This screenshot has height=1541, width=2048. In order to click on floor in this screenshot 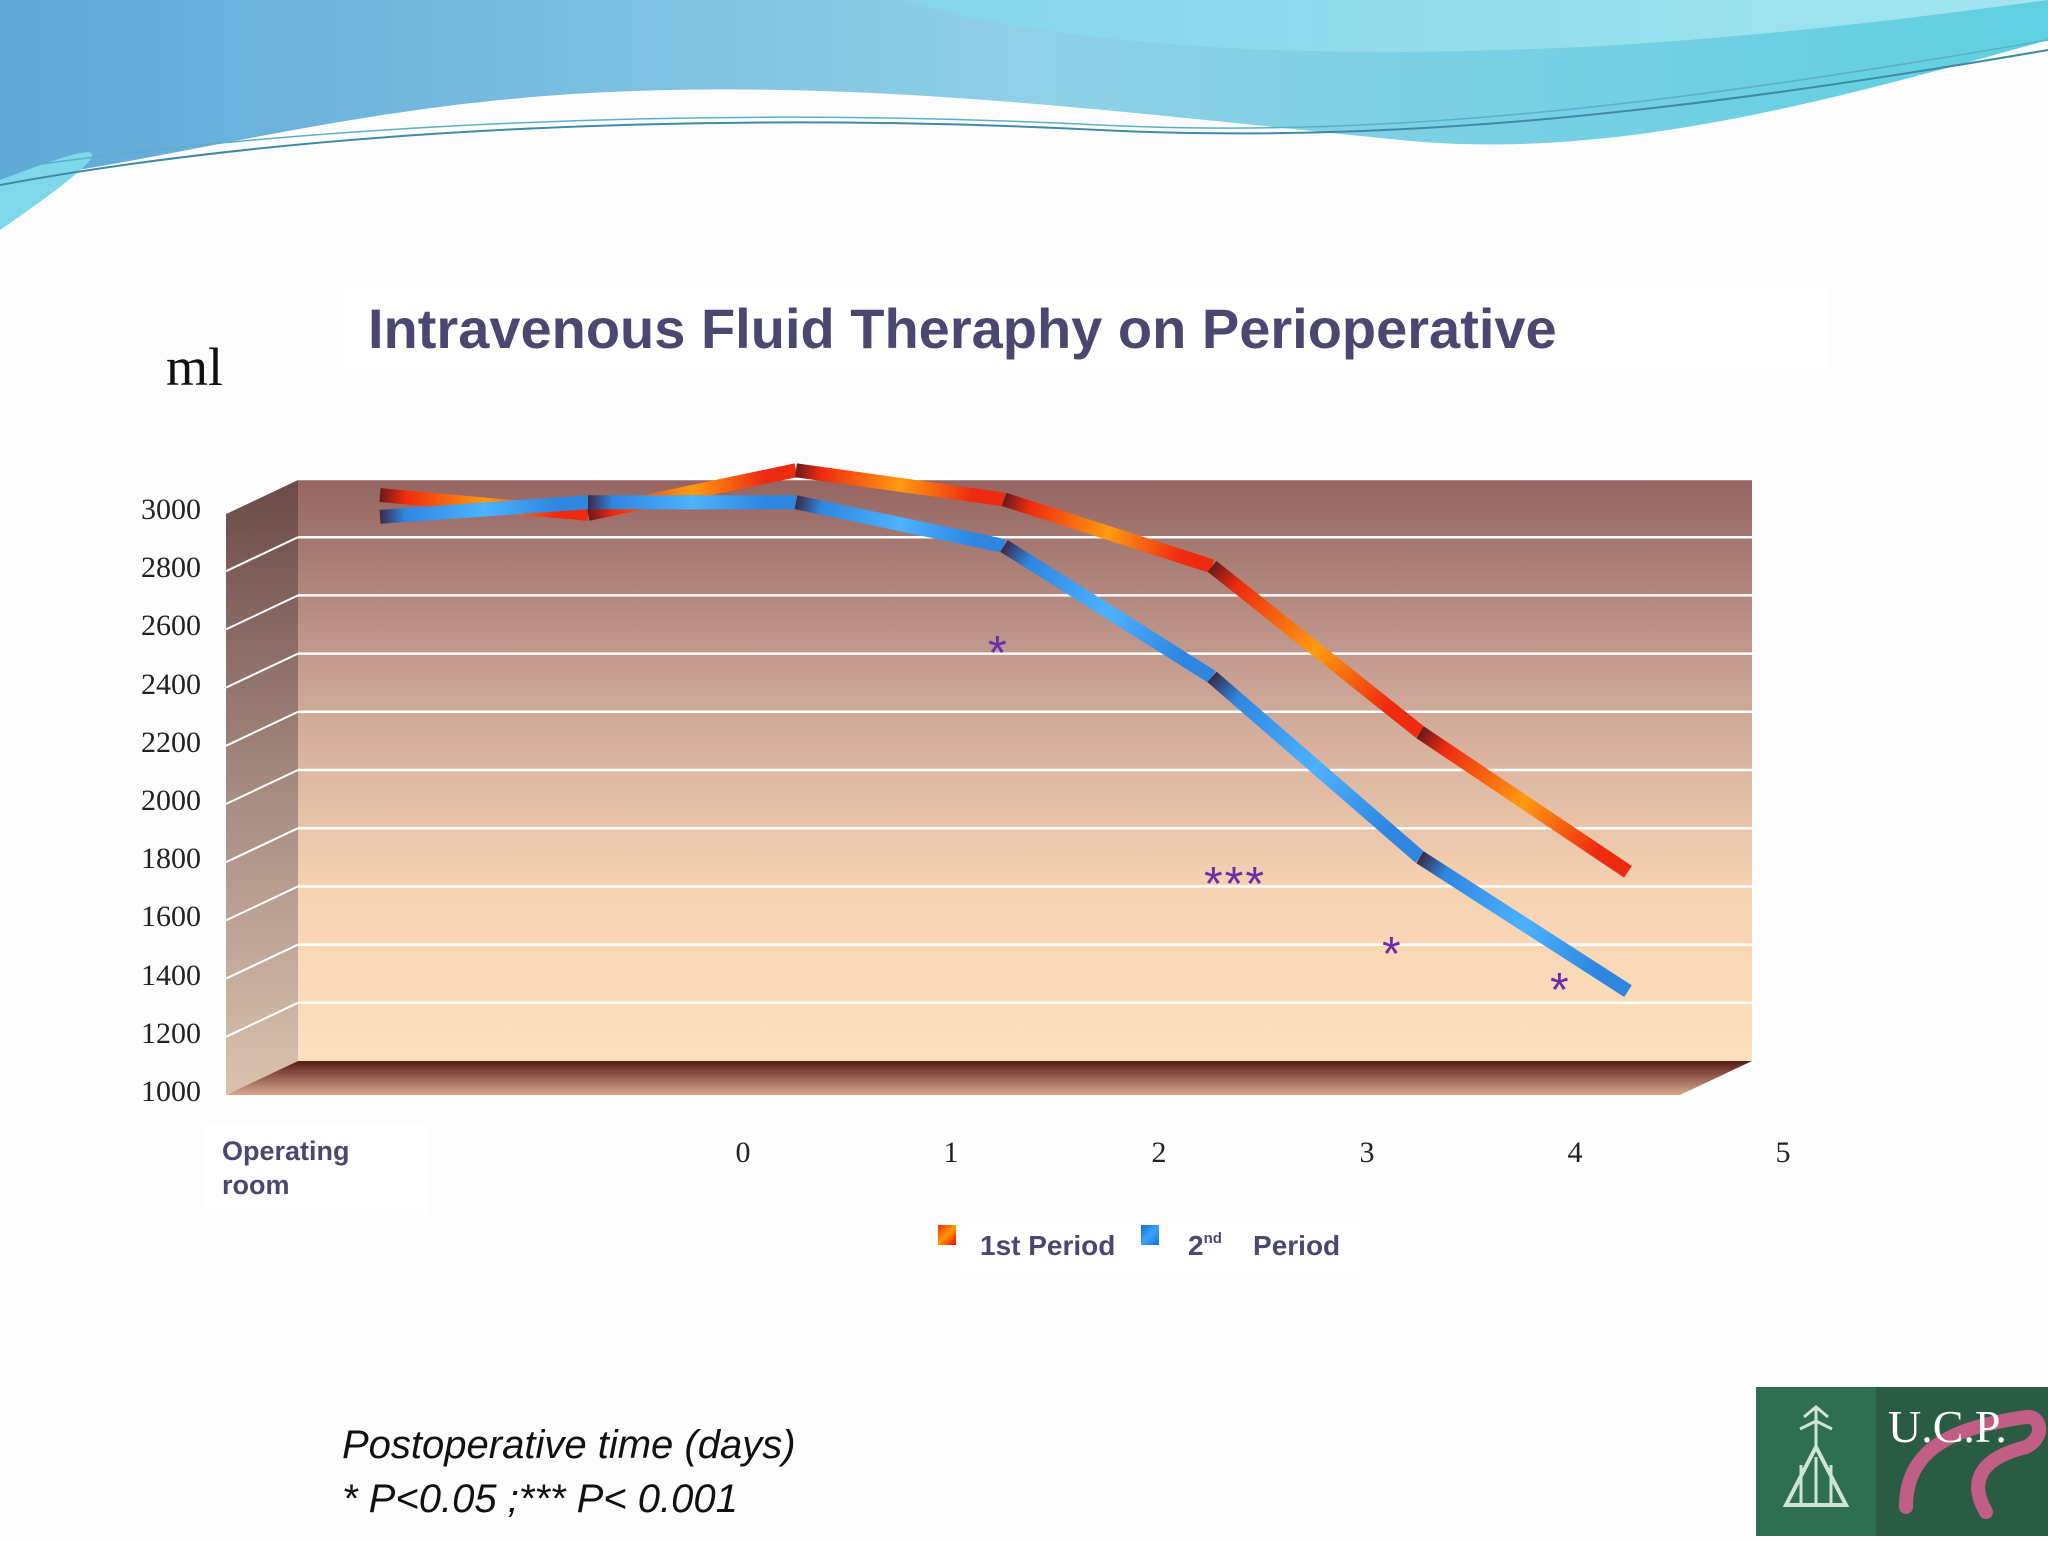, I will do `click(989, 1078)`.